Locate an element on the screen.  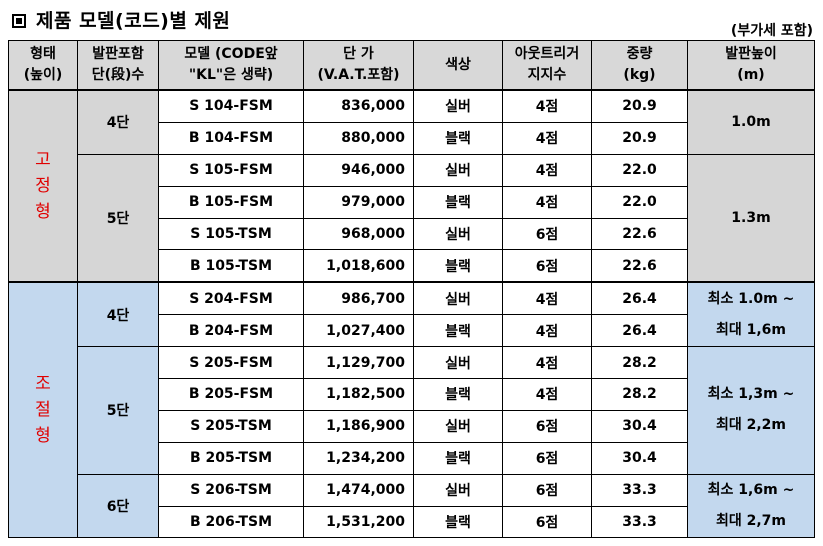
height-cell: 최소 1.0m ~ 최대 1,6m is located at coordinates (751, 314).